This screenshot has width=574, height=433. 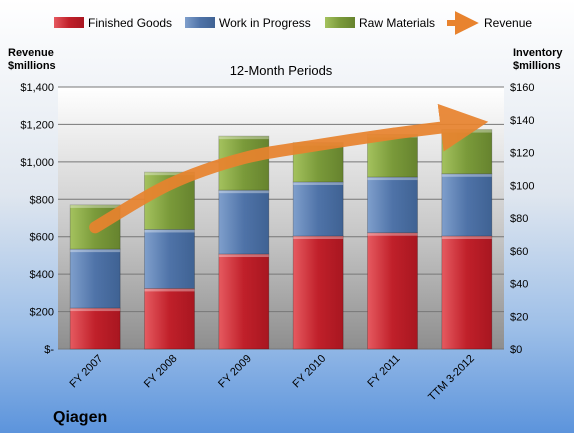 I want to click on bar-highlight-work-in-progress-fy-2008, so click(x=169, y=231).